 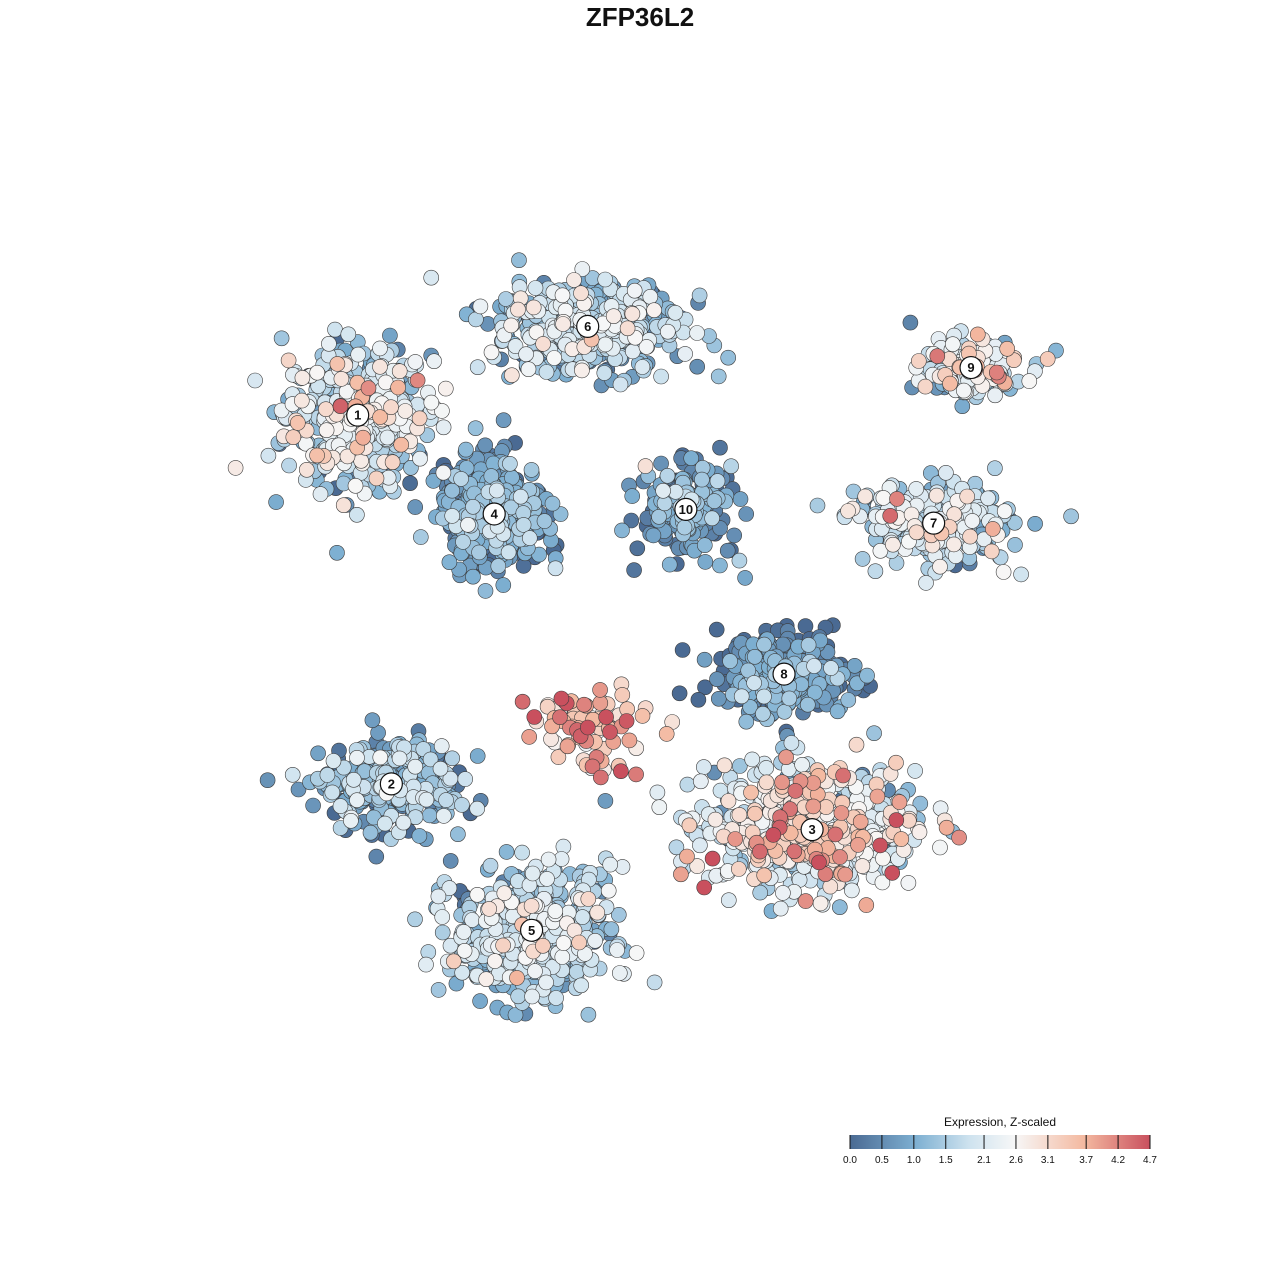 What do you see at coordinates (882, 1160) in the screenshot?
I see `legend-tick-label: 0.5` at bounding box center [882, 1160].